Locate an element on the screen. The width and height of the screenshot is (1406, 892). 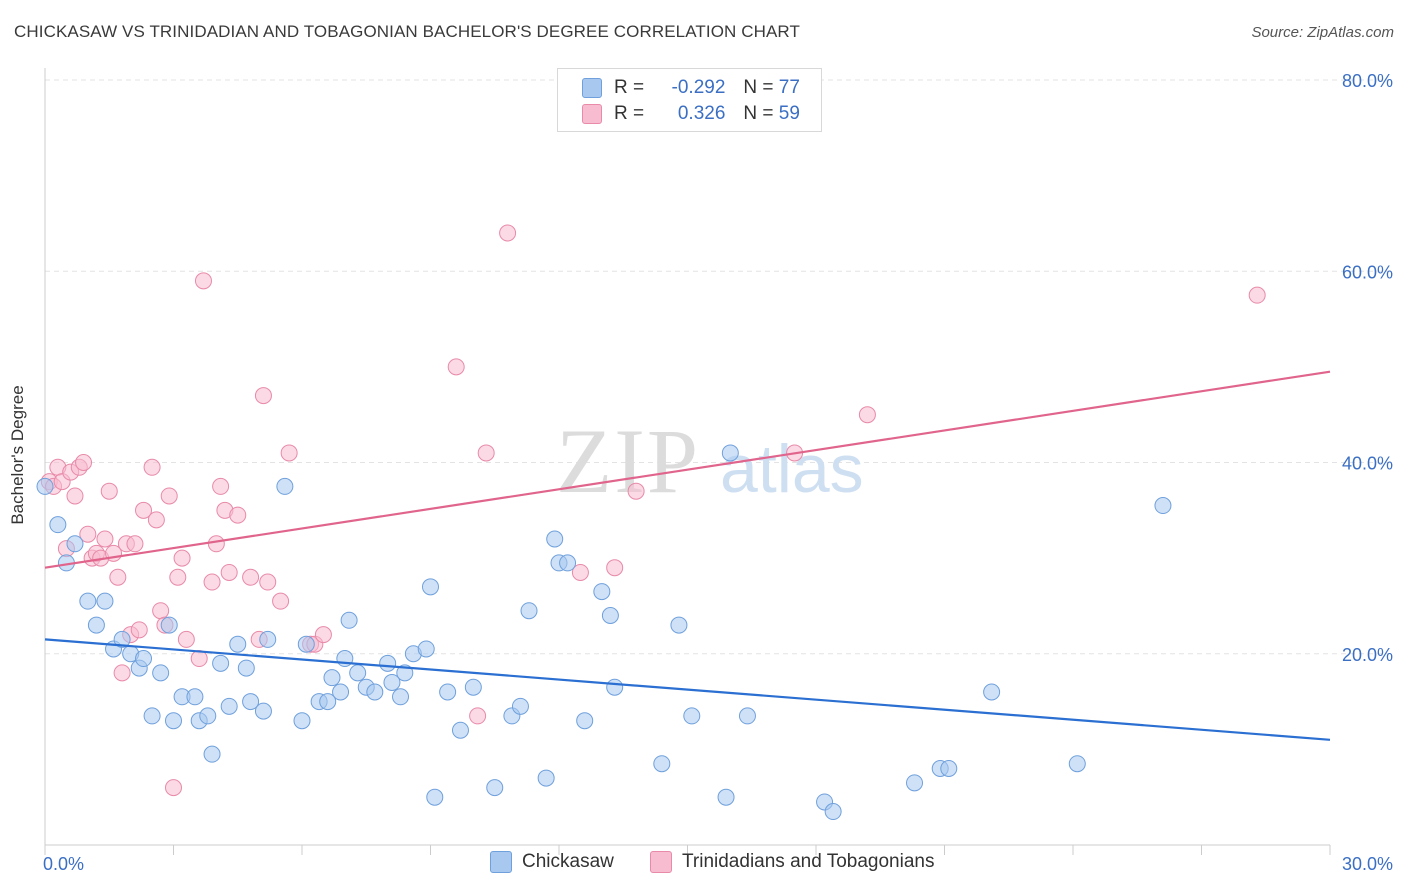
series-legend: Chickasaw Trinidadians and Tobagonians is located at coordinates (703, 864).